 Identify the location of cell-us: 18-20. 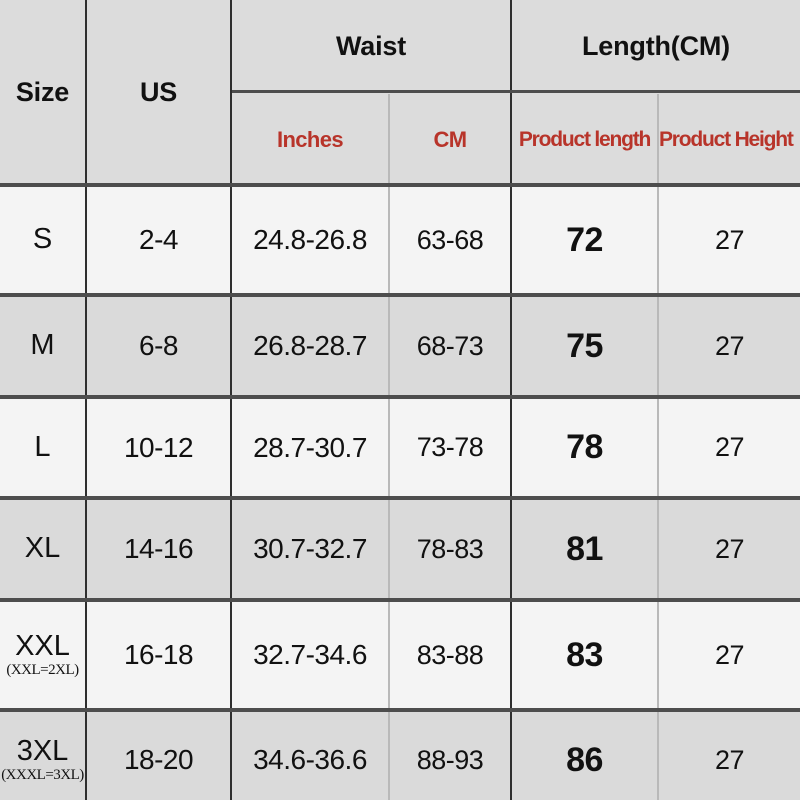
(158, 756).